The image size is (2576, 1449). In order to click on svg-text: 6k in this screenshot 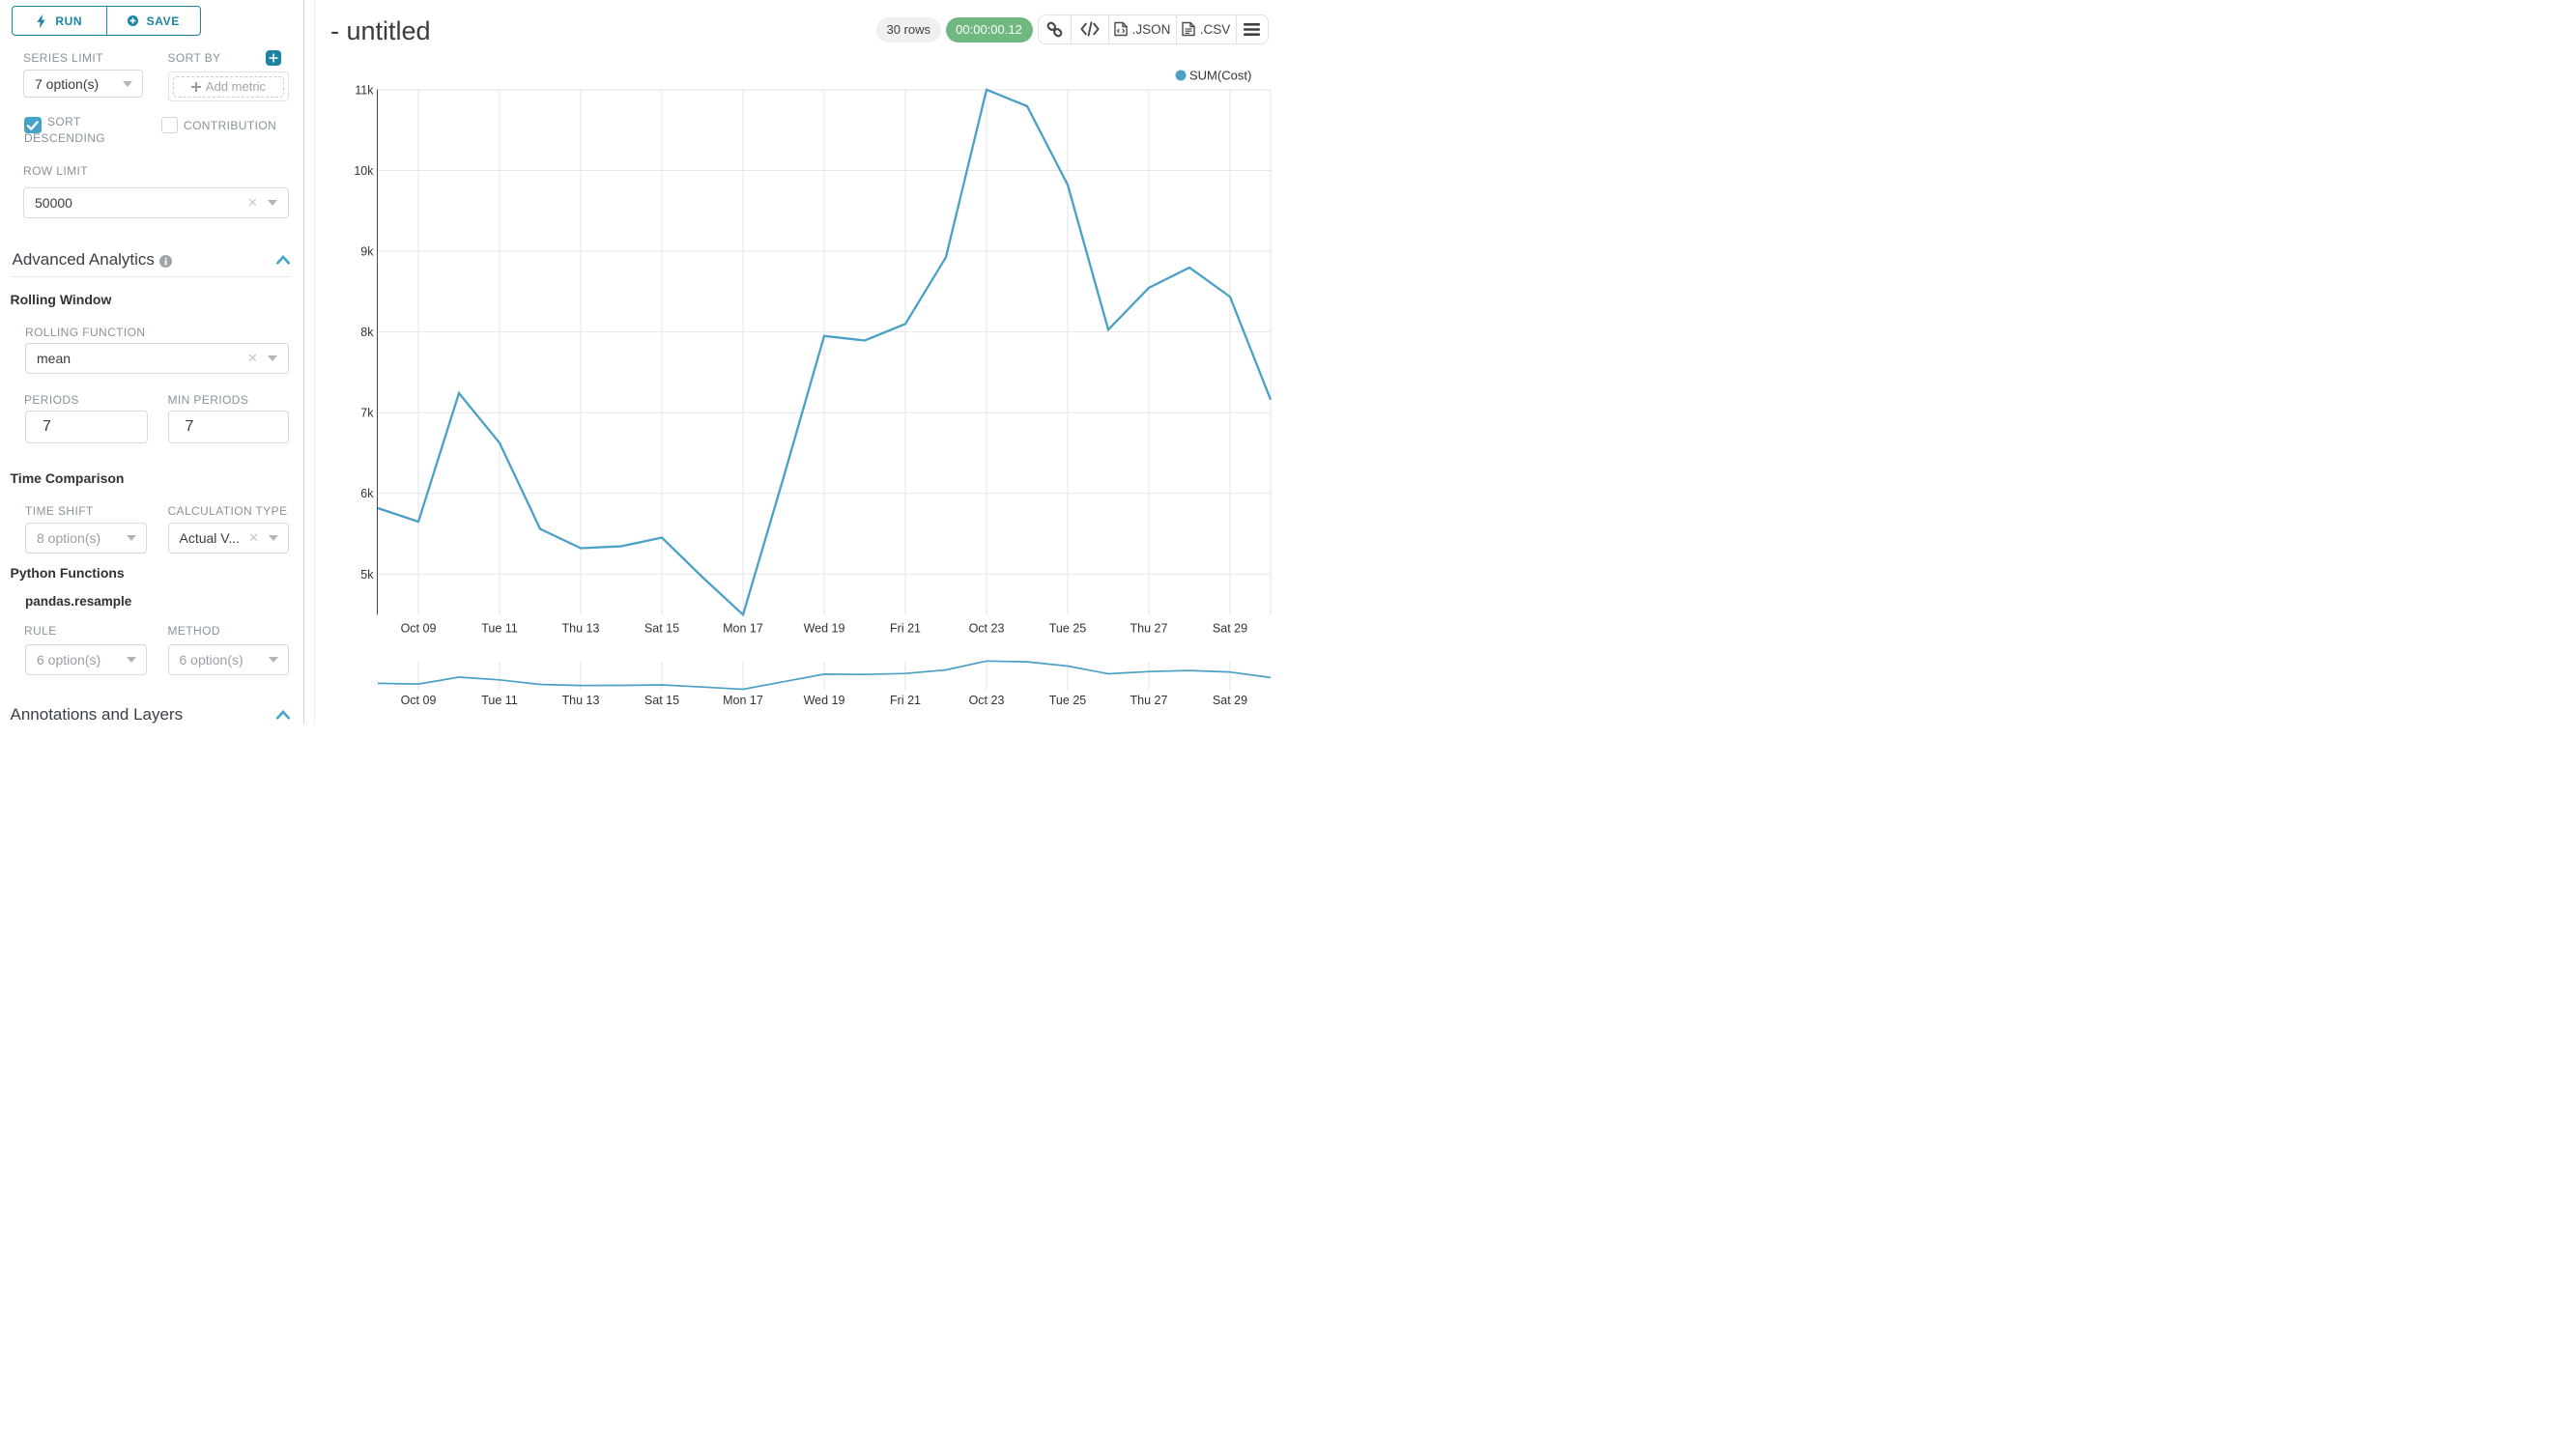, I will do `click(367, 493)`.